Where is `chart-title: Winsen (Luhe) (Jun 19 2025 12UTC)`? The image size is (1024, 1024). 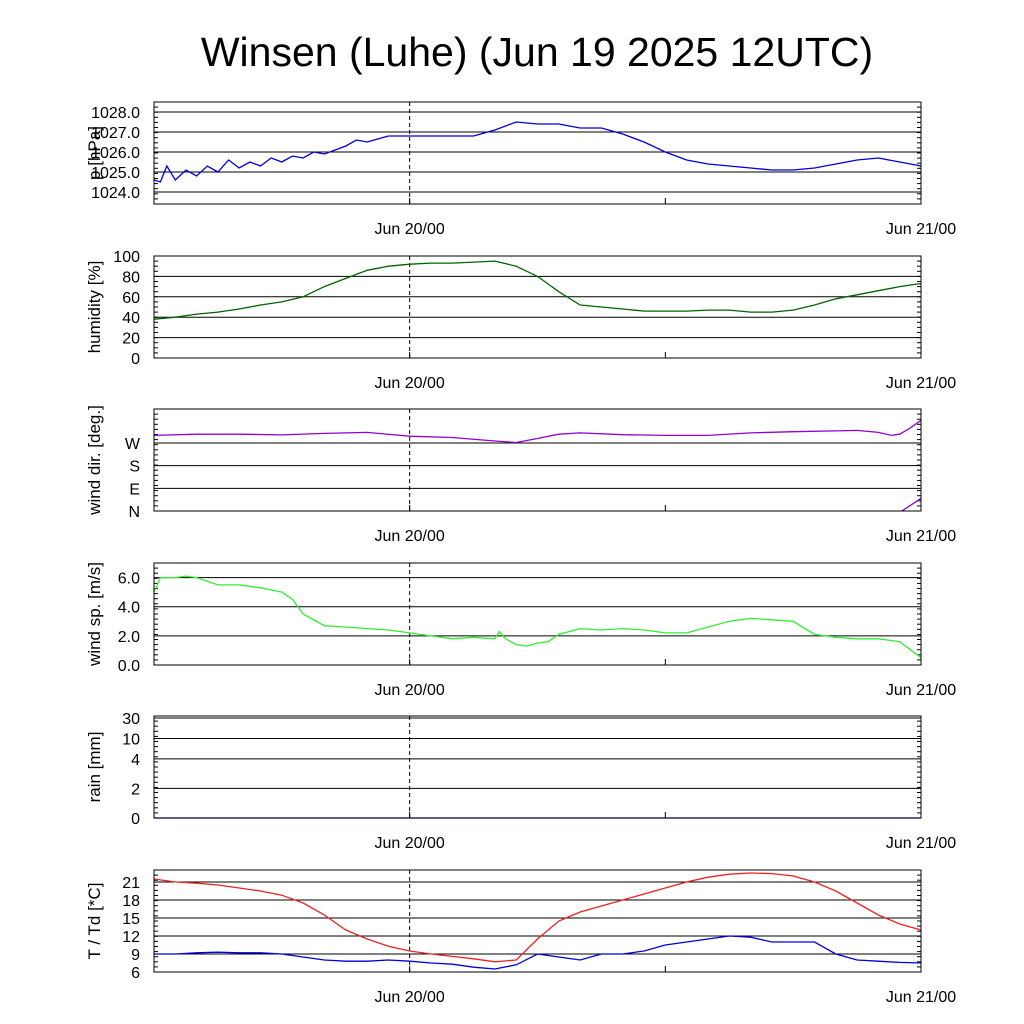
chart-title: Winsen (Luhe) (Jun 19 2025 12UTC) is located at coordinates (537, 52).